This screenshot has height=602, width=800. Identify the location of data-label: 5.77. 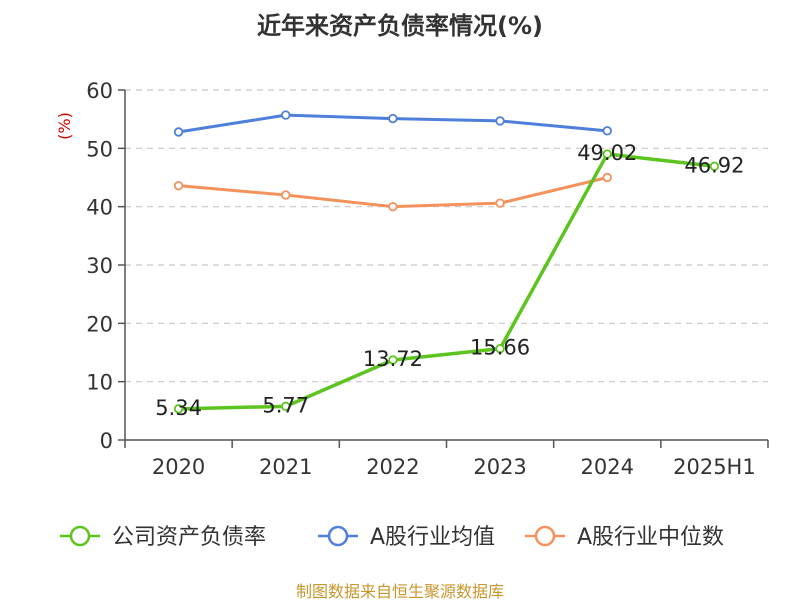
(285, 405).